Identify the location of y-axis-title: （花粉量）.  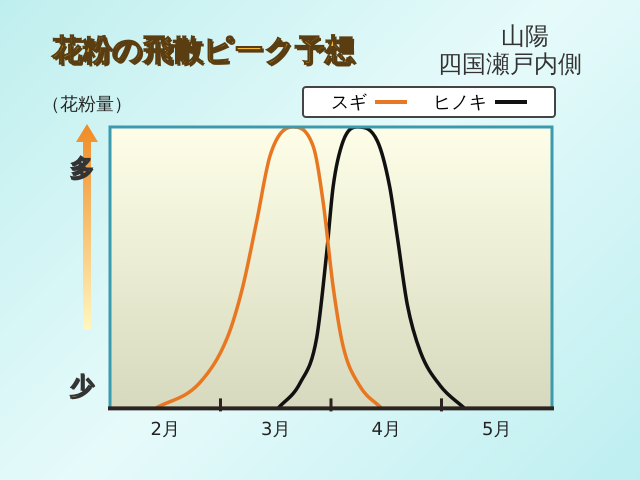
(87, 104).